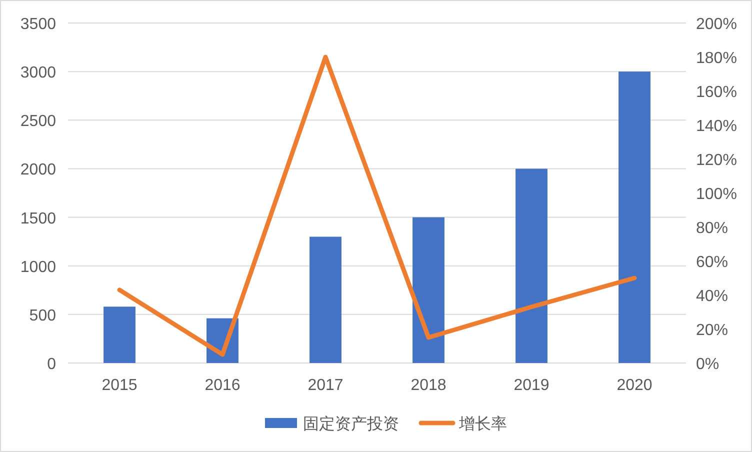  What do you see at coordinates (38, 267) in the screenshot?
I see `y-tick-label: 1000` at bounding box center [38, 267].